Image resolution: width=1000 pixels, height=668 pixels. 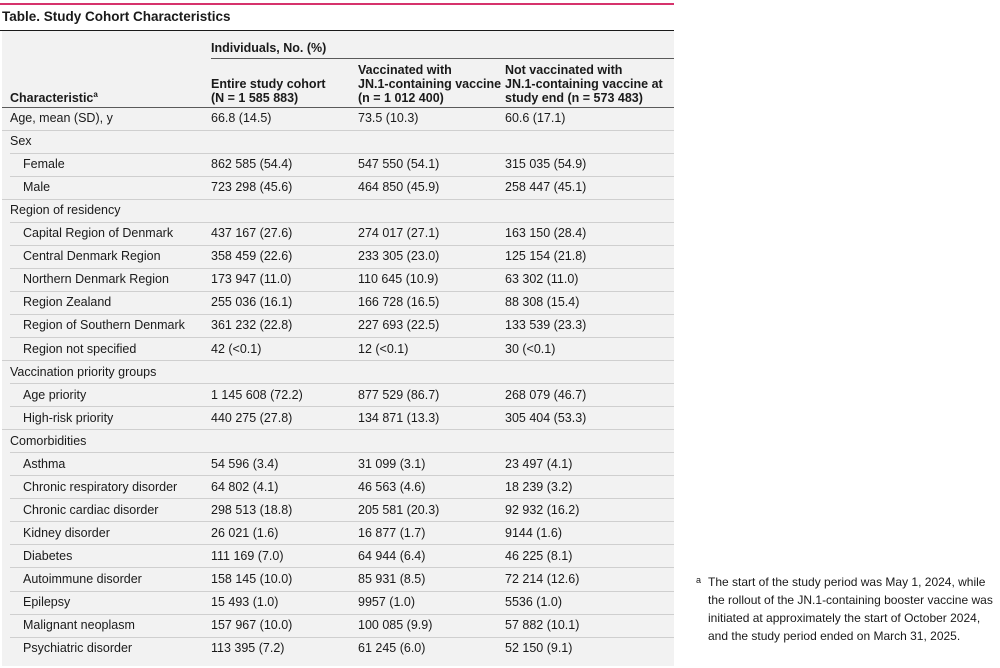 What do you see at coordinates (100, 486) in the screenshot?
I see `row-label: Chronic respiratory disorder` at bounding box center [100, 486].